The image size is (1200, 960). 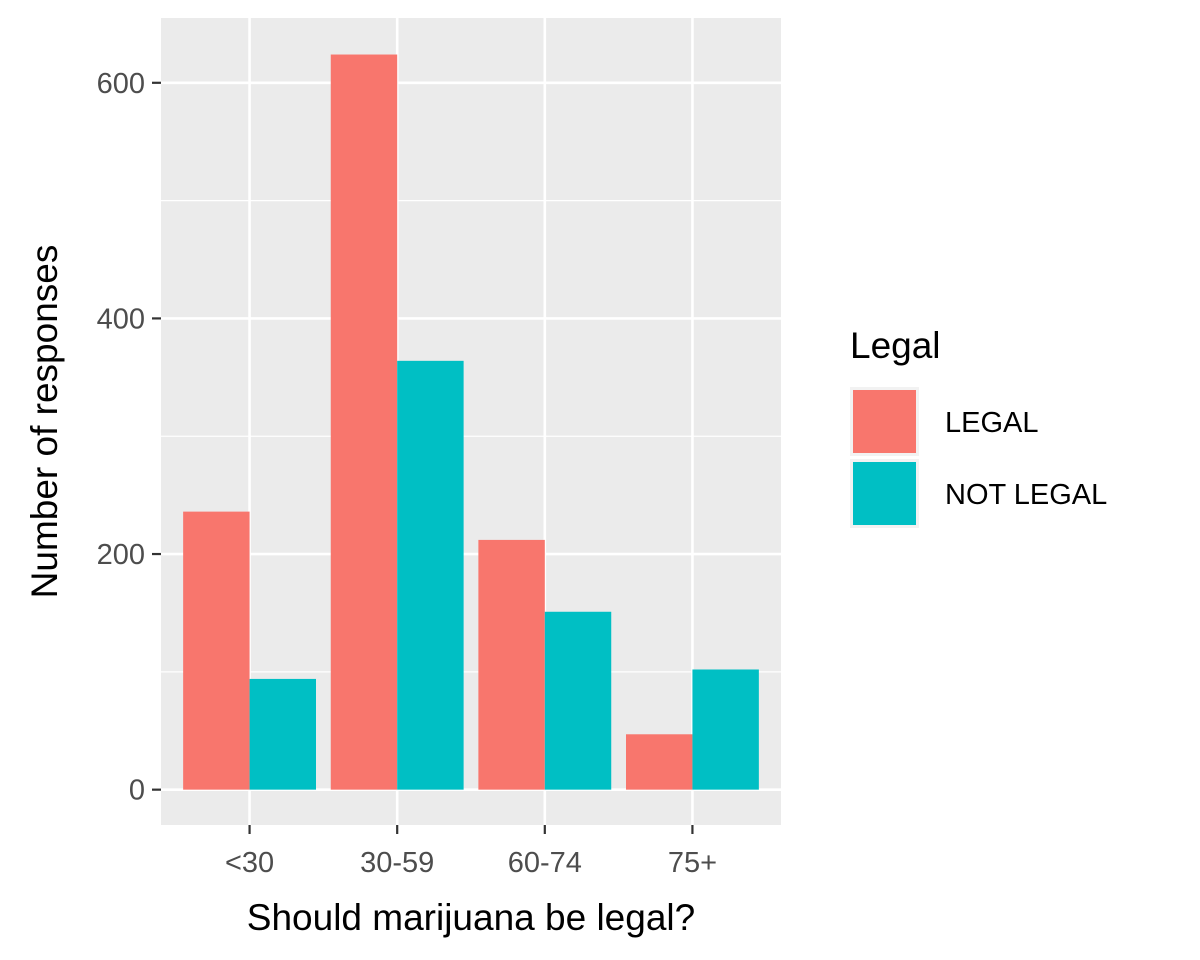 I want to click on y-axis-title: Number of responses, so click(x=44, y=422).